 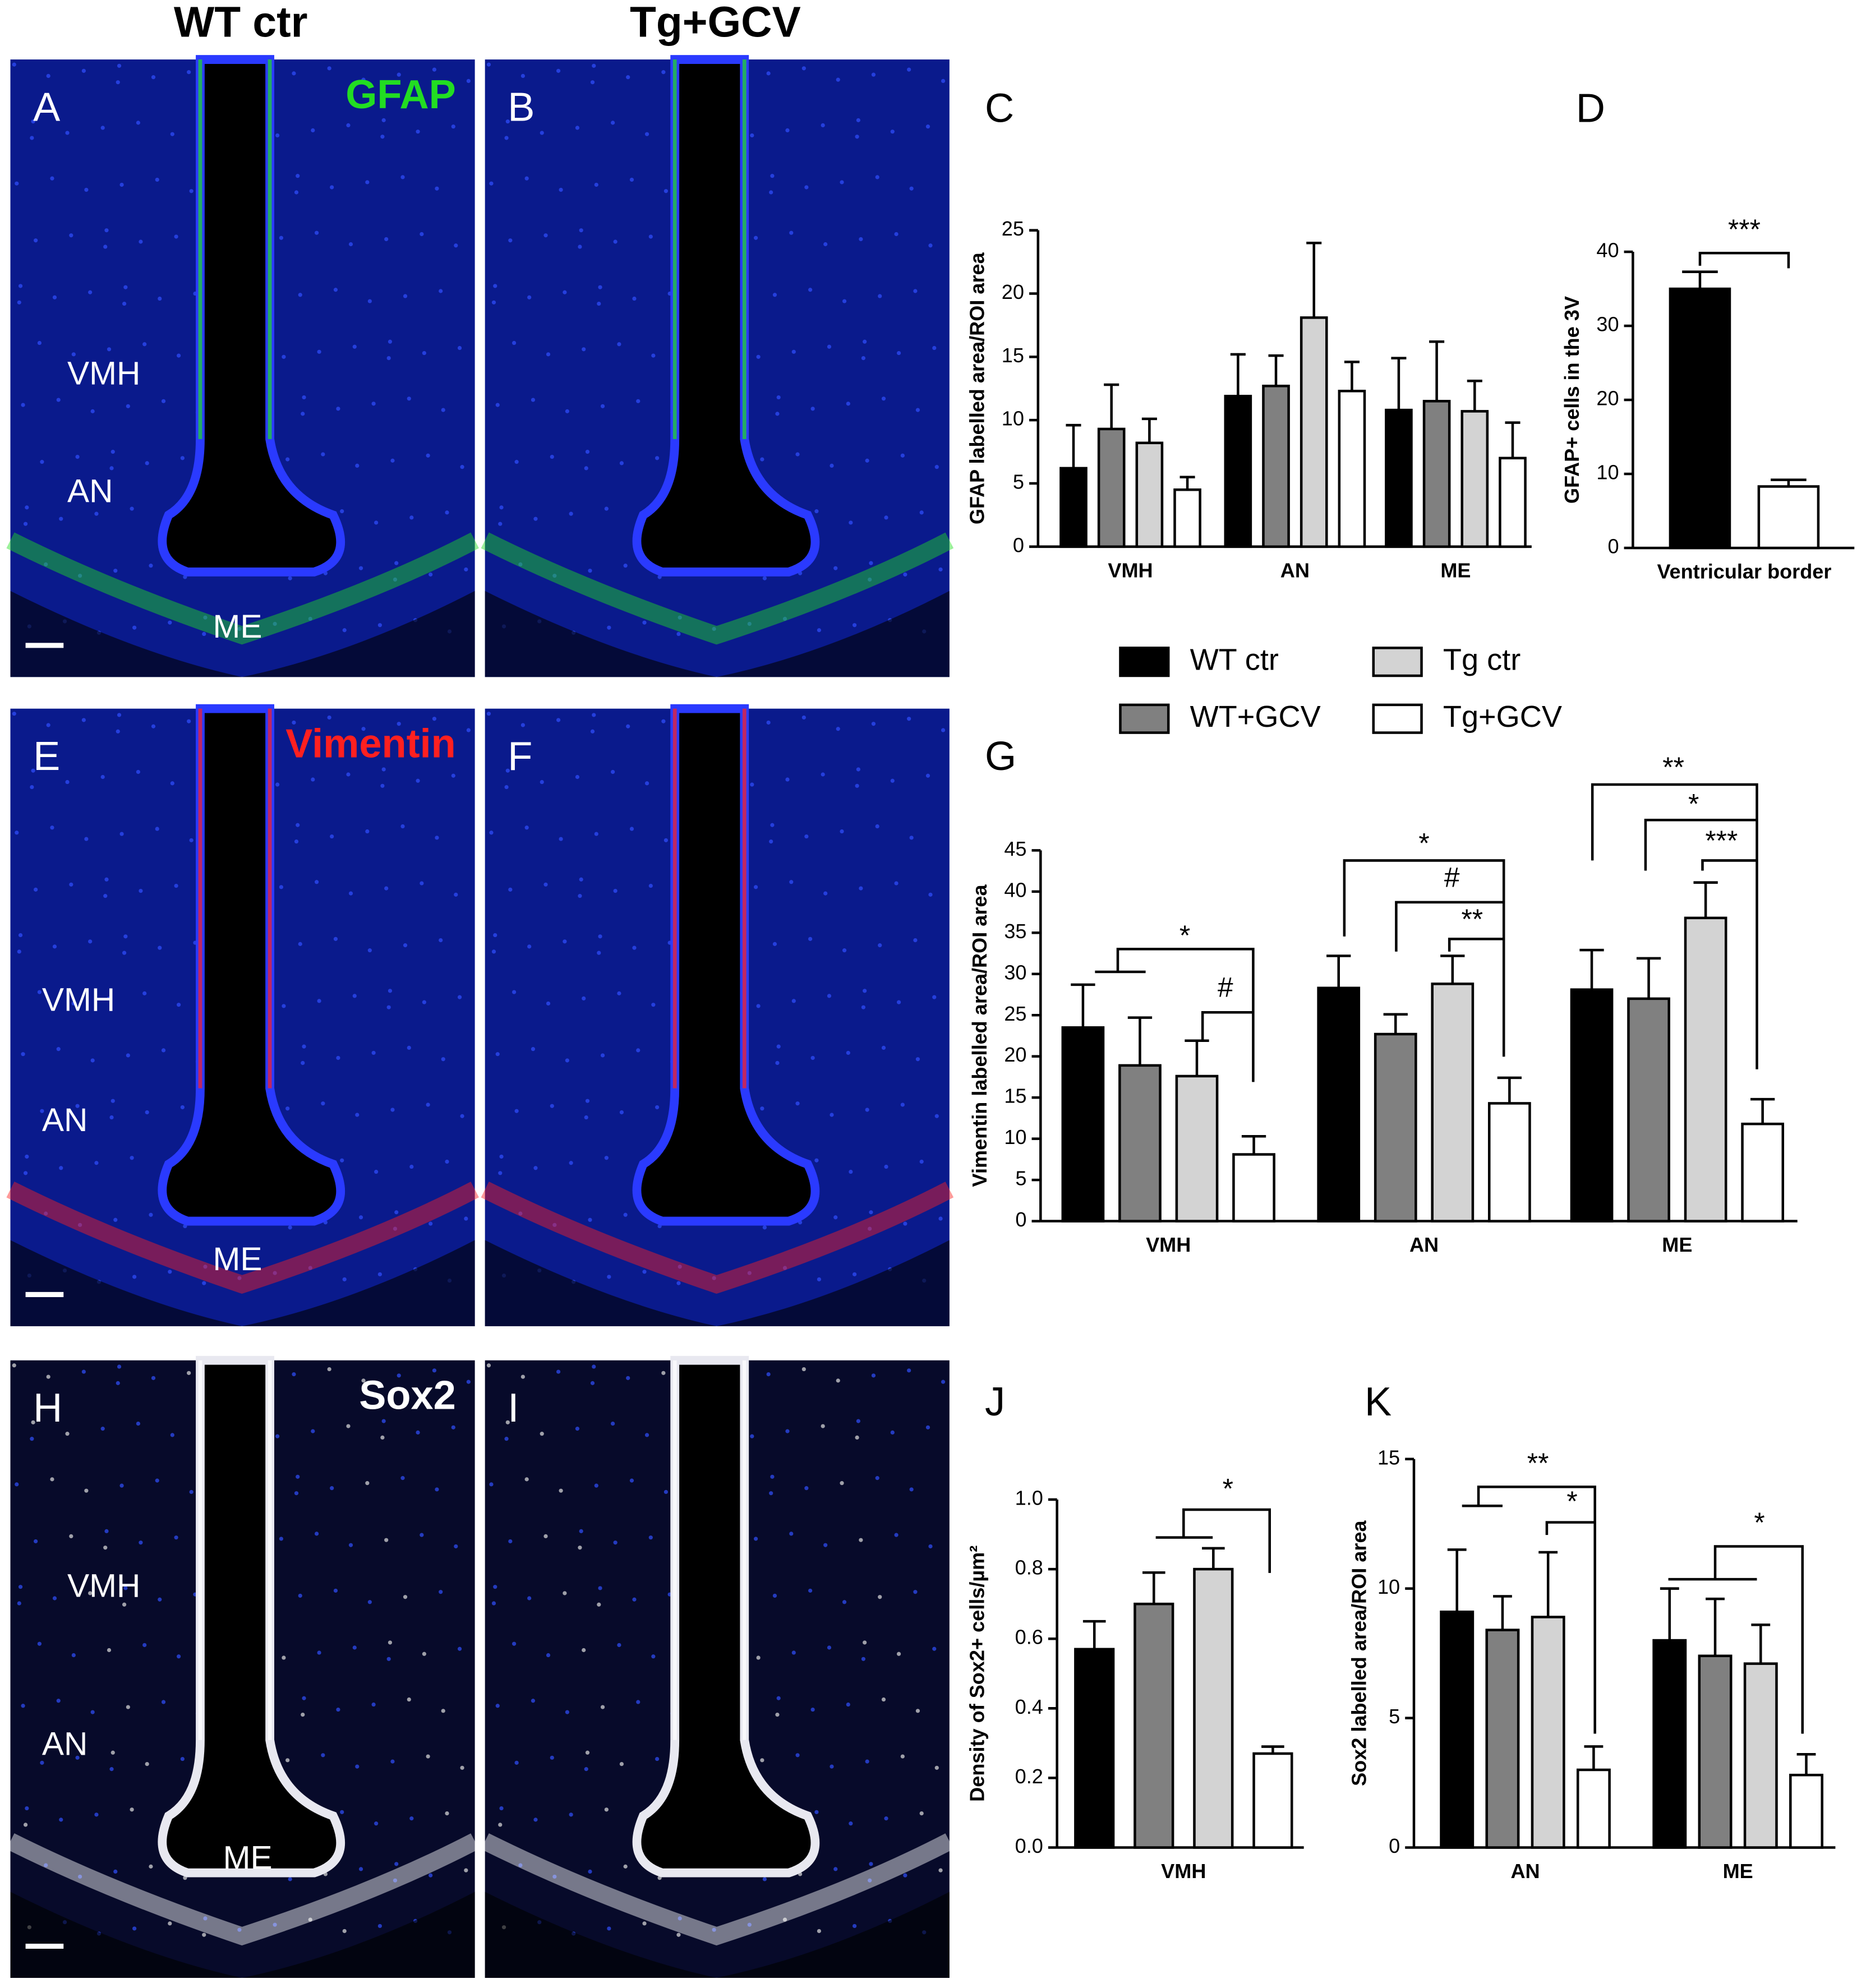 What do you see at coordinates (726, 315) in the screenshot?
I see `ventricle` at bounding box center [726, 315].